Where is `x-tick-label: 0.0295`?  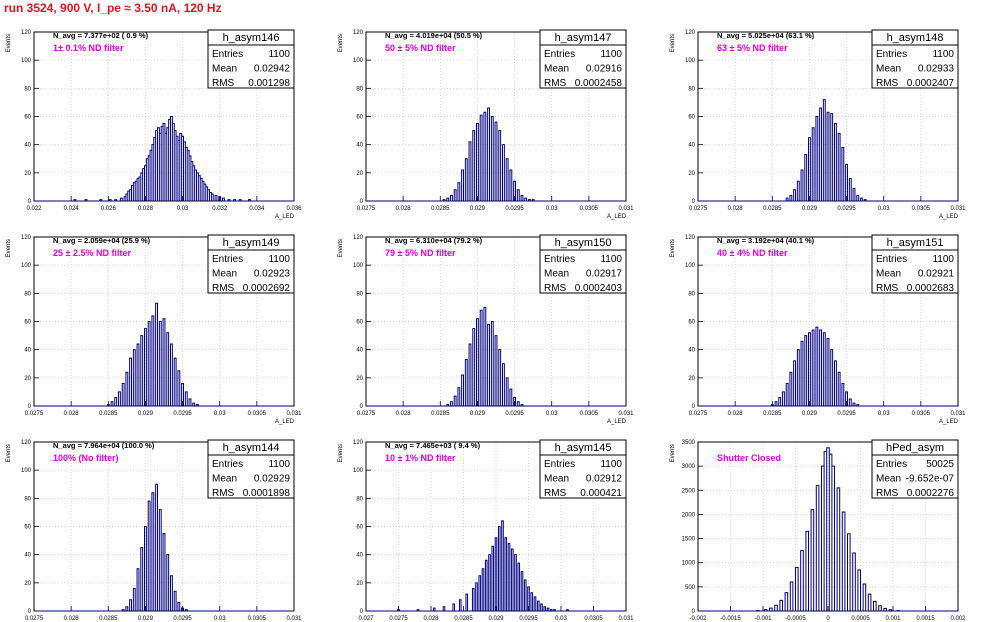
x-tick-label: 0.0295 is located at coordinates (182, 414).